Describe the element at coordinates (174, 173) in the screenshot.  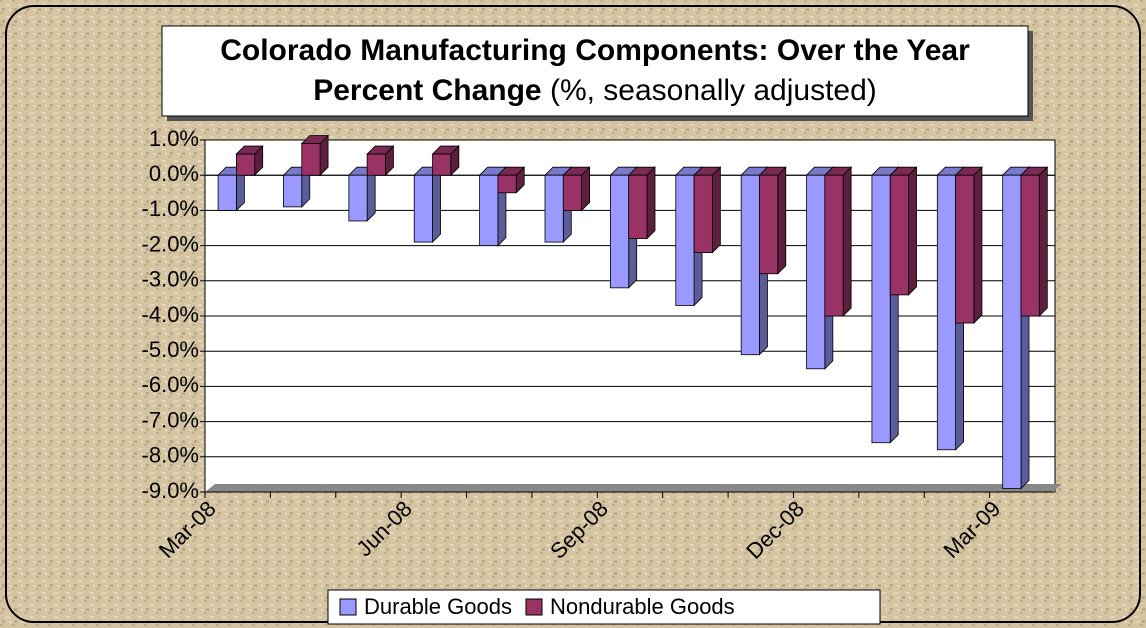
I see `y-tick-label: 0.0%` at that location.